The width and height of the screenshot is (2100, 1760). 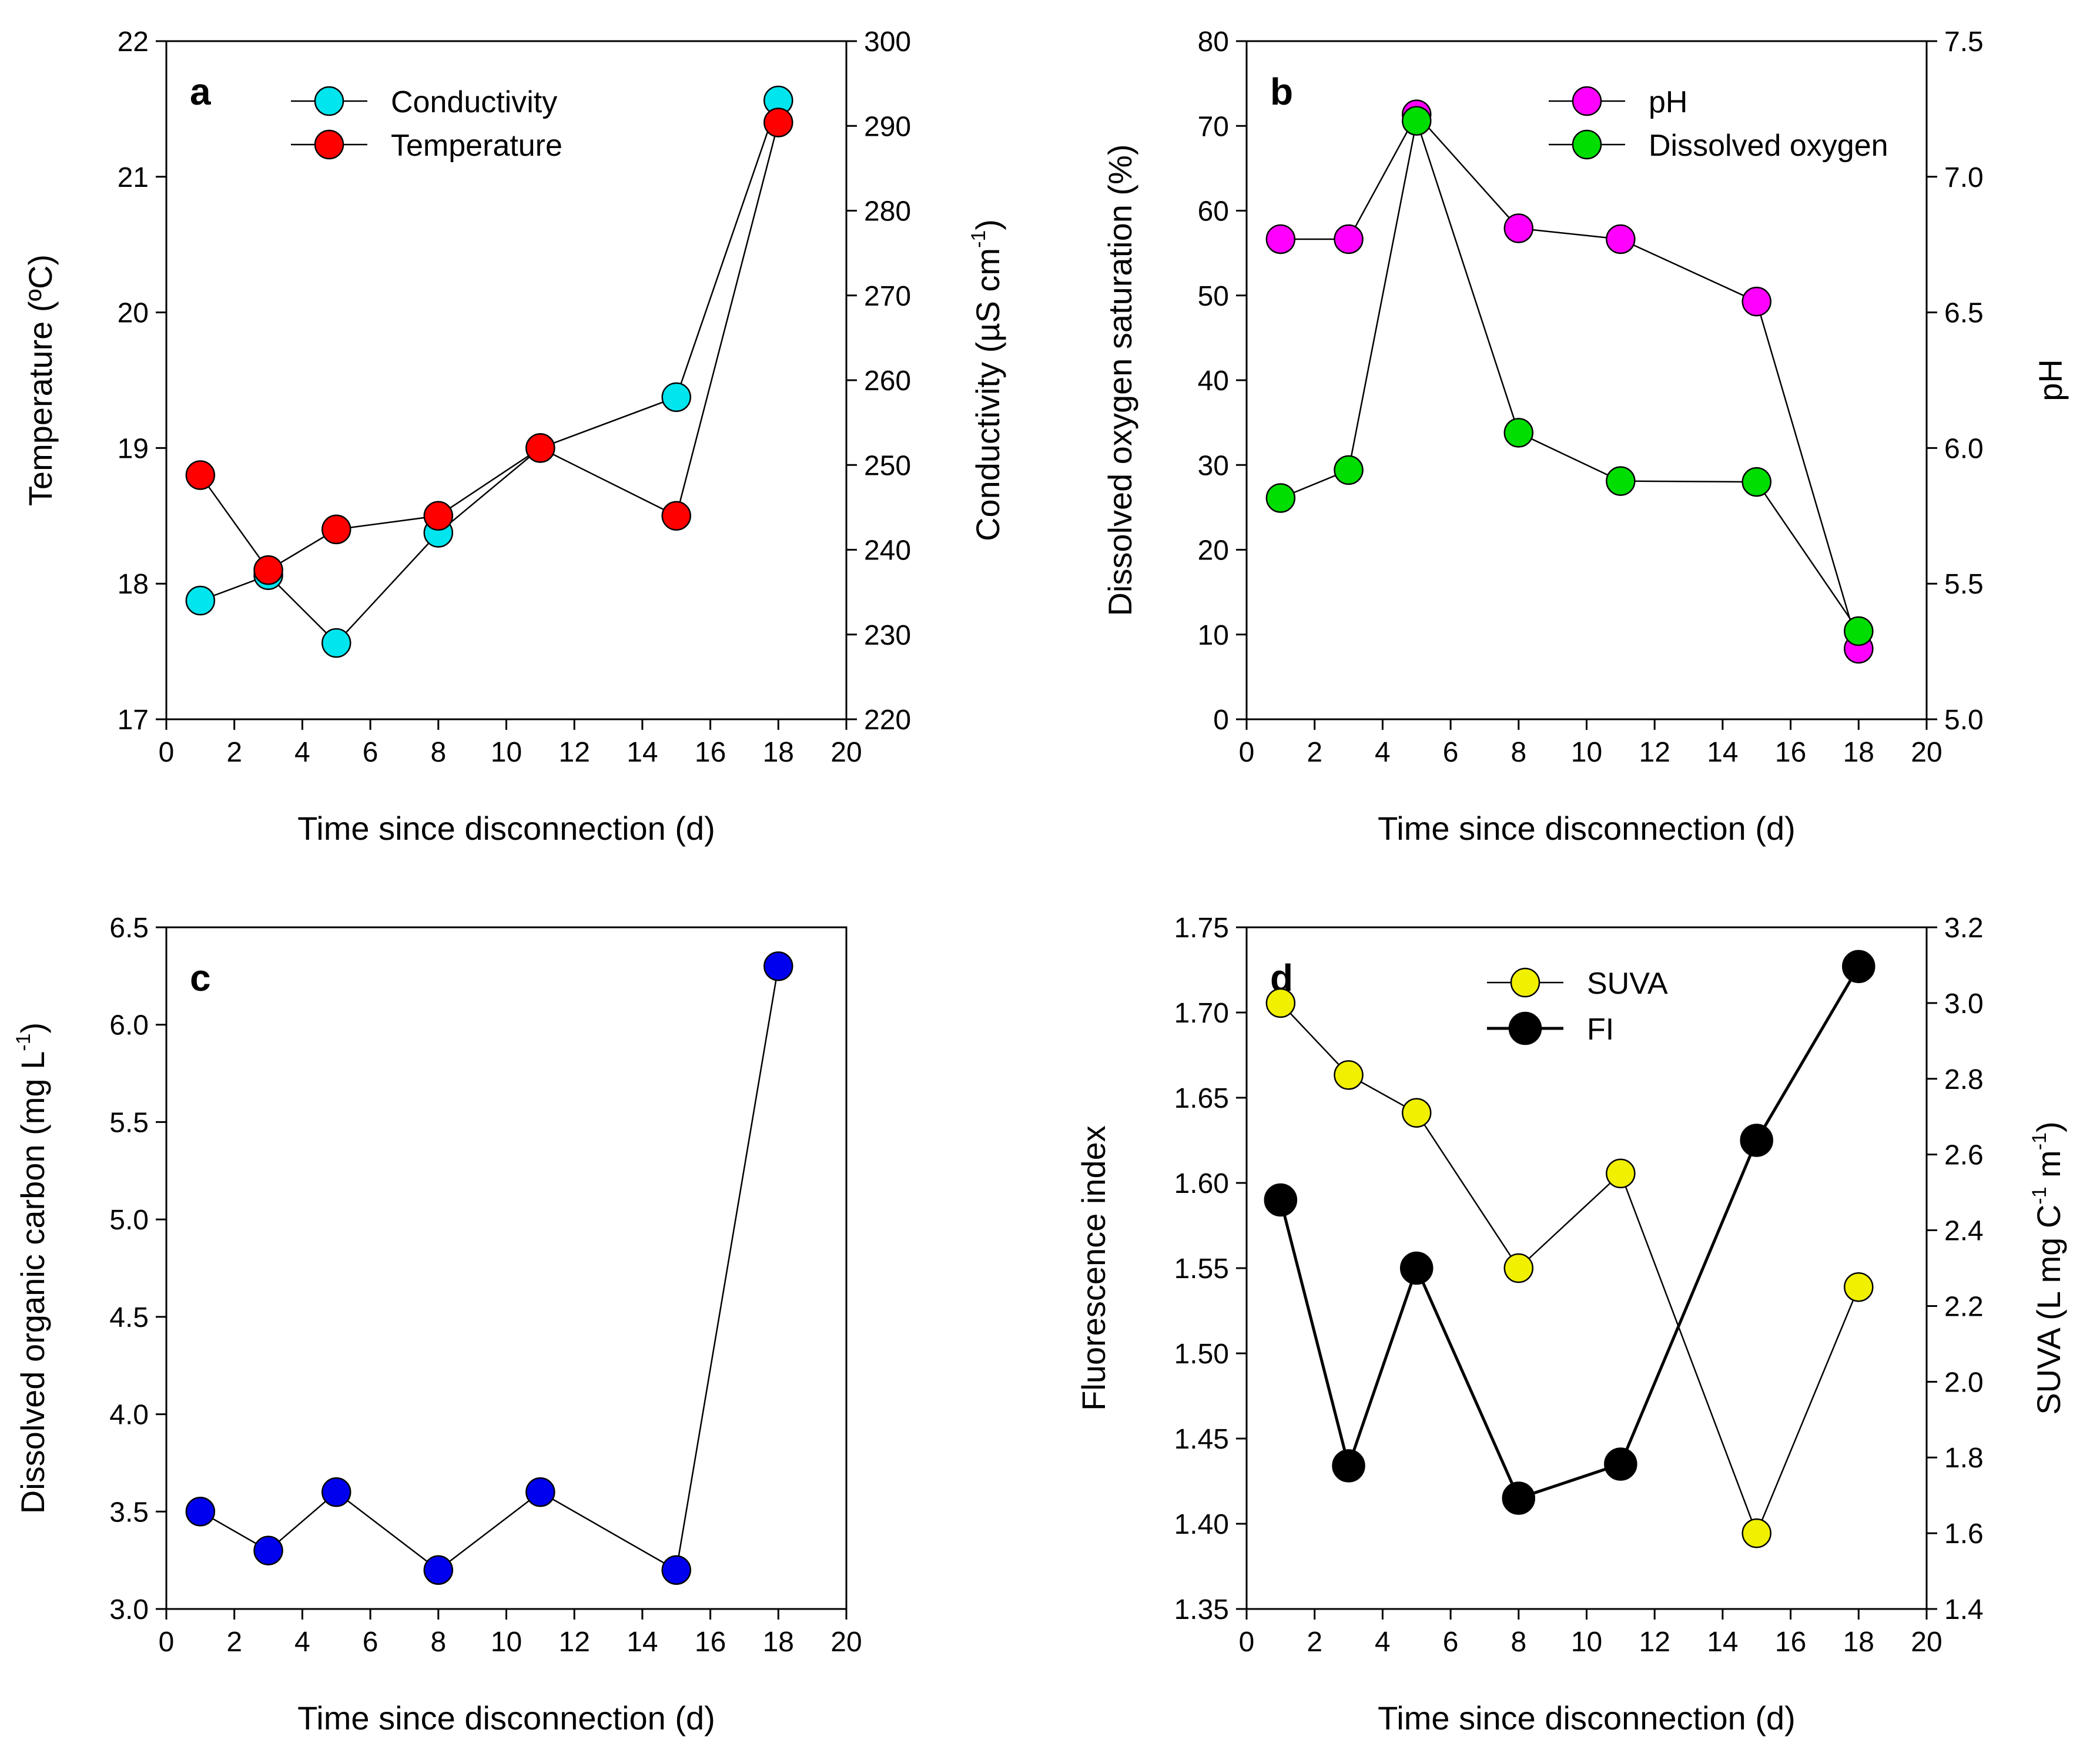 I want to click on series-suva, so click(x=1569, y=1268).